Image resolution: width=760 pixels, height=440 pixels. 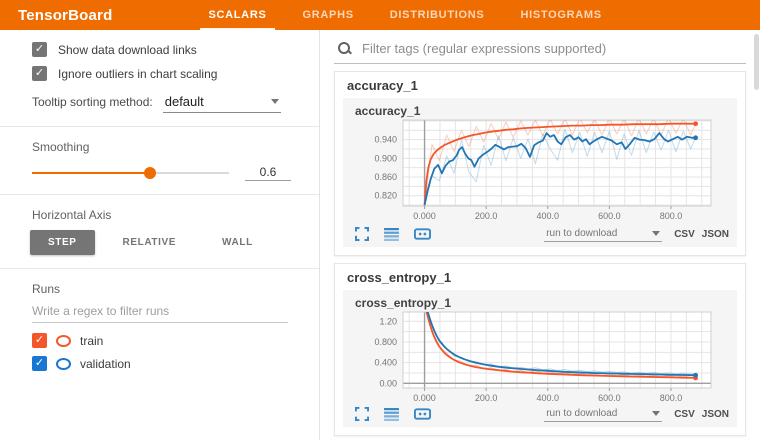 I want to click on search-icon, so click(x=344, y=48).